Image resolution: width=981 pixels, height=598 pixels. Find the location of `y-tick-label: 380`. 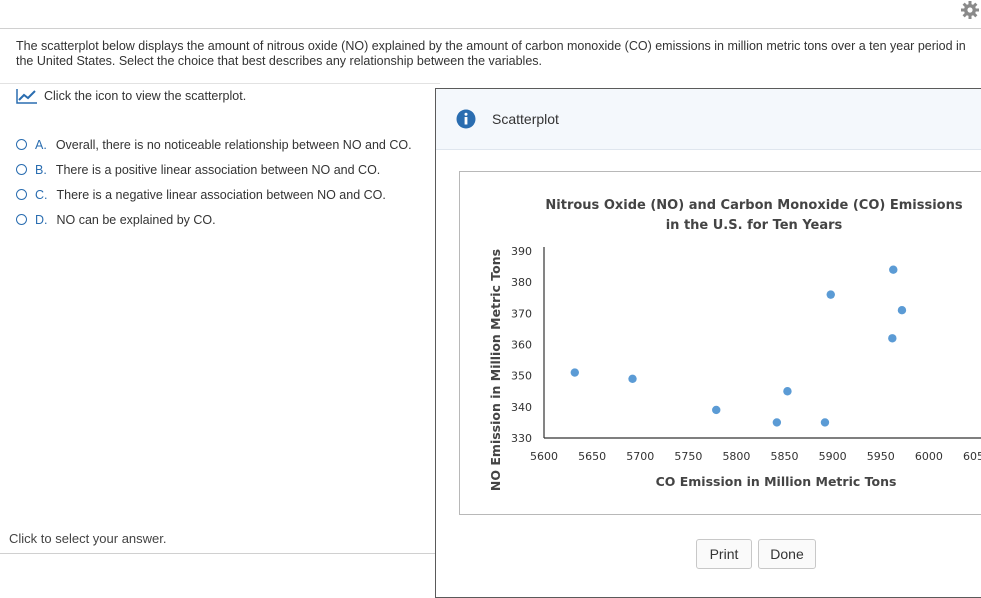

y-tick-label: 380 is located at coordinates (521, 282).